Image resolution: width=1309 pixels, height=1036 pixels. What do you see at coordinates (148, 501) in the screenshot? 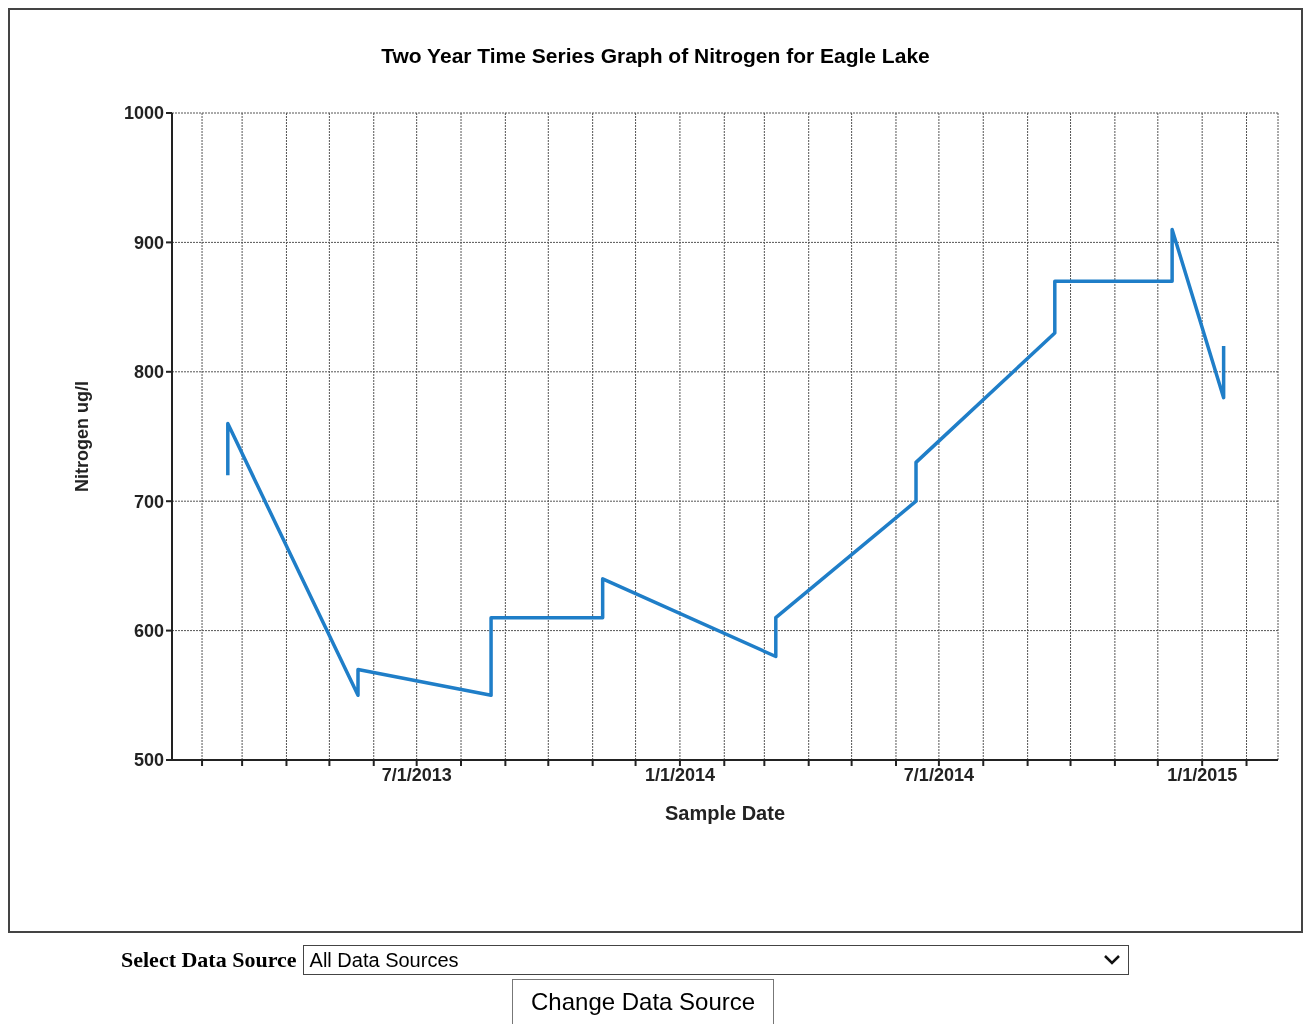
I see `y-tick-label: 700` at bounding box center [148, 501].